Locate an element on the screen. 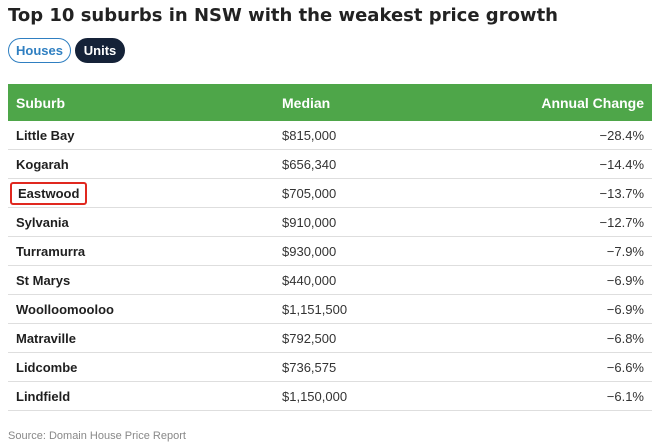 The height and width of the screenshot is (444, 660). houses-toggle-button: Houses is located at coordinates (39, 50).